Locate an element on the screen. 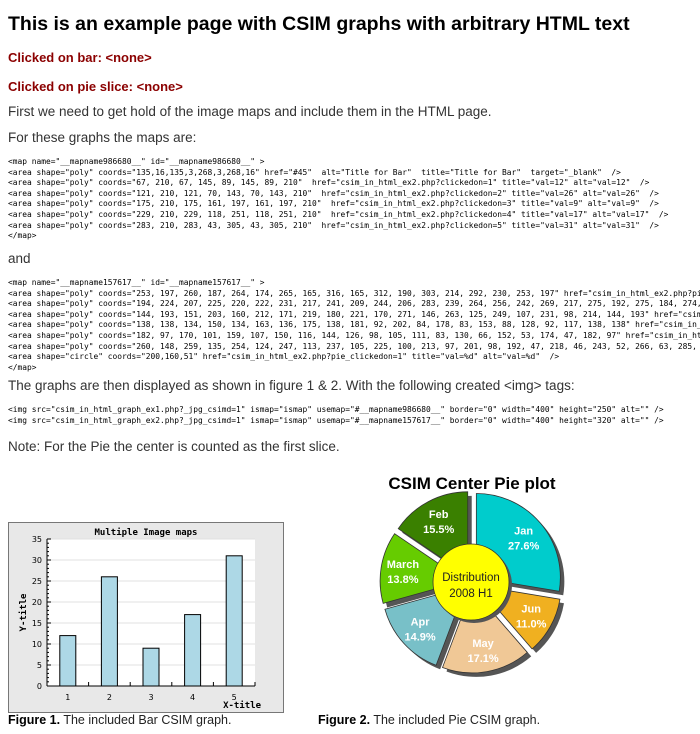 The height and width of the screenshot is (734, 700). chart-title: Multiple Image maps is located at coordinates (146, 532).